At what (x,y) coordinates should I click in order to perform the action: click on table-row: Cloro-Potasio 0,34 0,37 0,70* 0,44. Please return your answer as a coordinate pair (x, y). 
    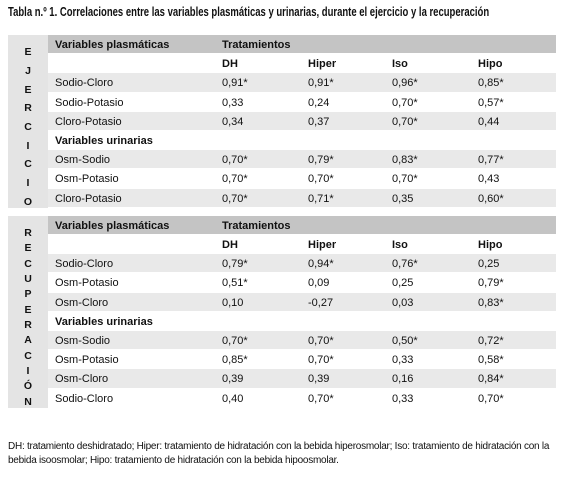
    Looking at the image, I should click on (302, 121).